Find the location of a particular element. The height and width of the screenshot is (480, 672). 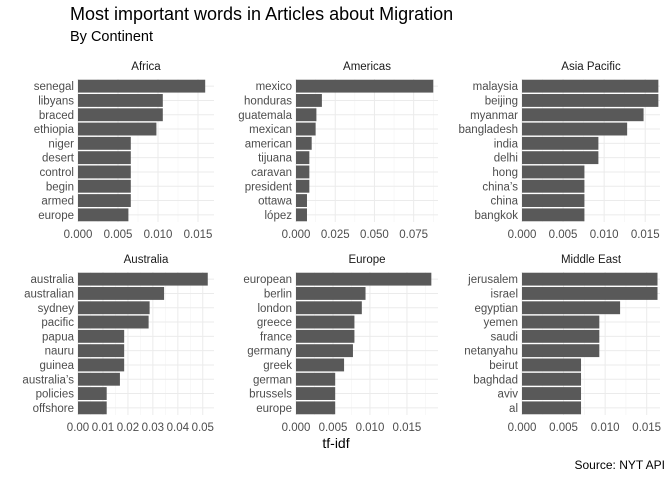

category-label: president is located at coordinates (269, 187).